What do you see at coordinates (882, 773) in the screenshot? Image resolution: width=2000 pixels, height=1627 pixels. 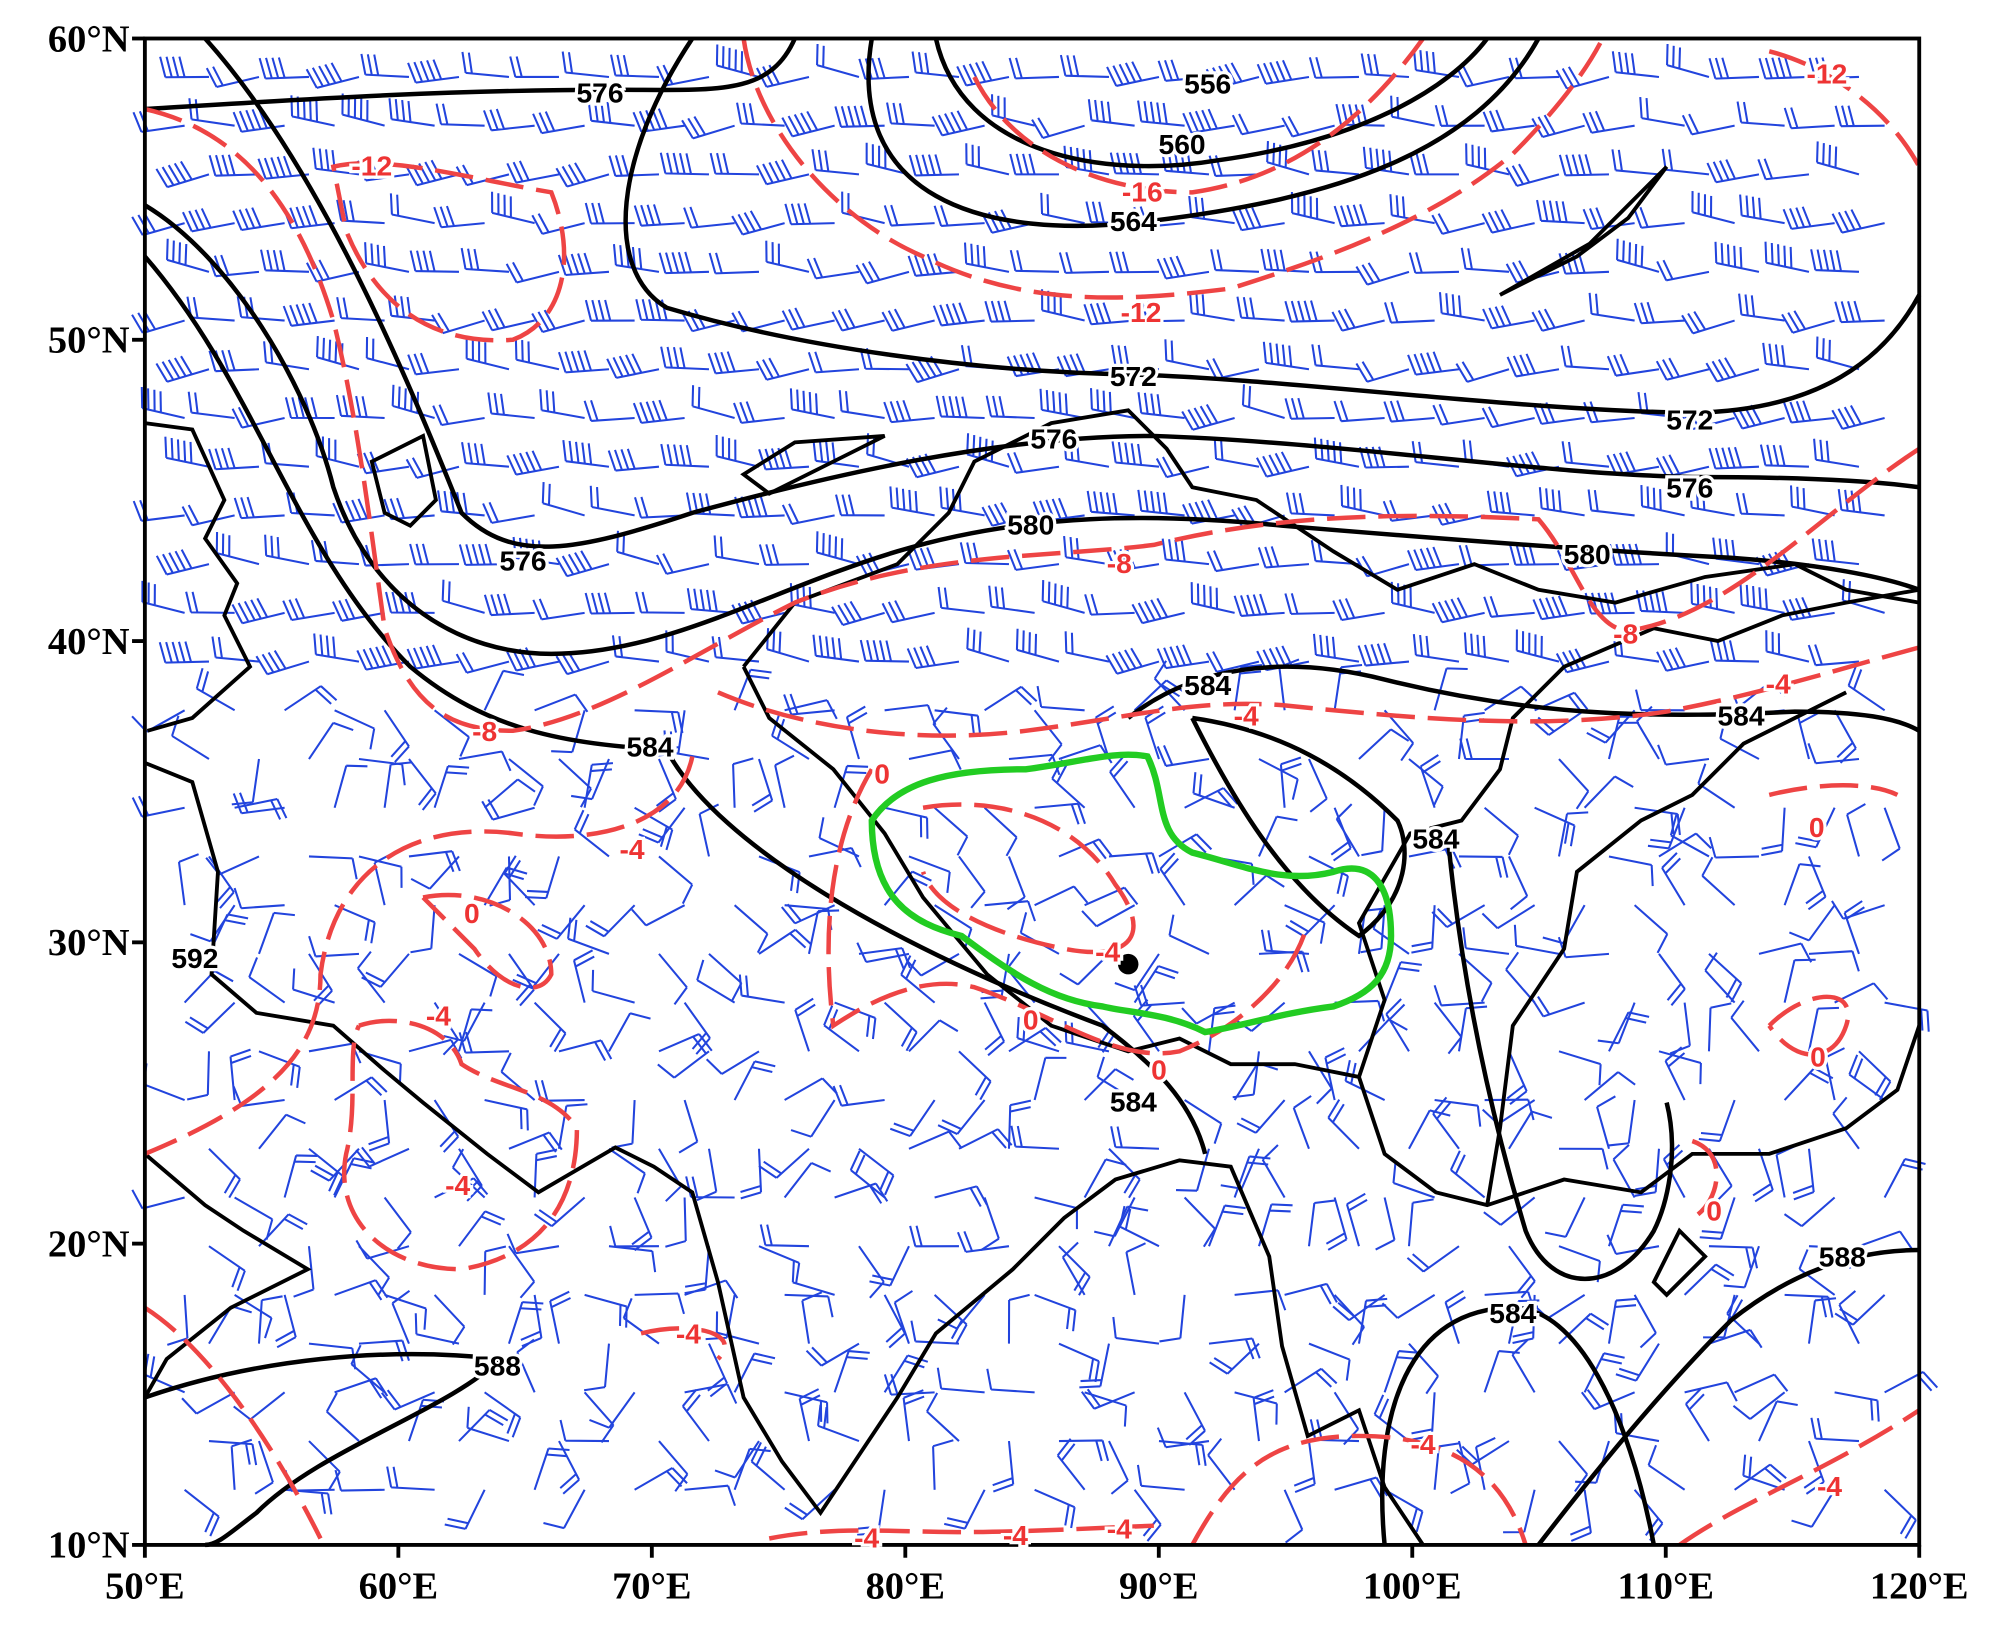 I see `temperature-contour-label: 0` at bounding box center [882, 773].